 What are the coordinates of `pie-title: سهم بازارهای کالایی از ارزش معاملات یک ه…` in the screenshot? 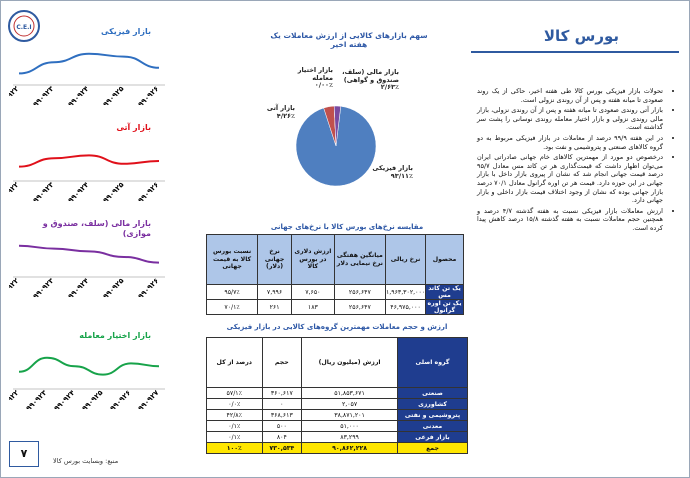 It's located at (349, 40).